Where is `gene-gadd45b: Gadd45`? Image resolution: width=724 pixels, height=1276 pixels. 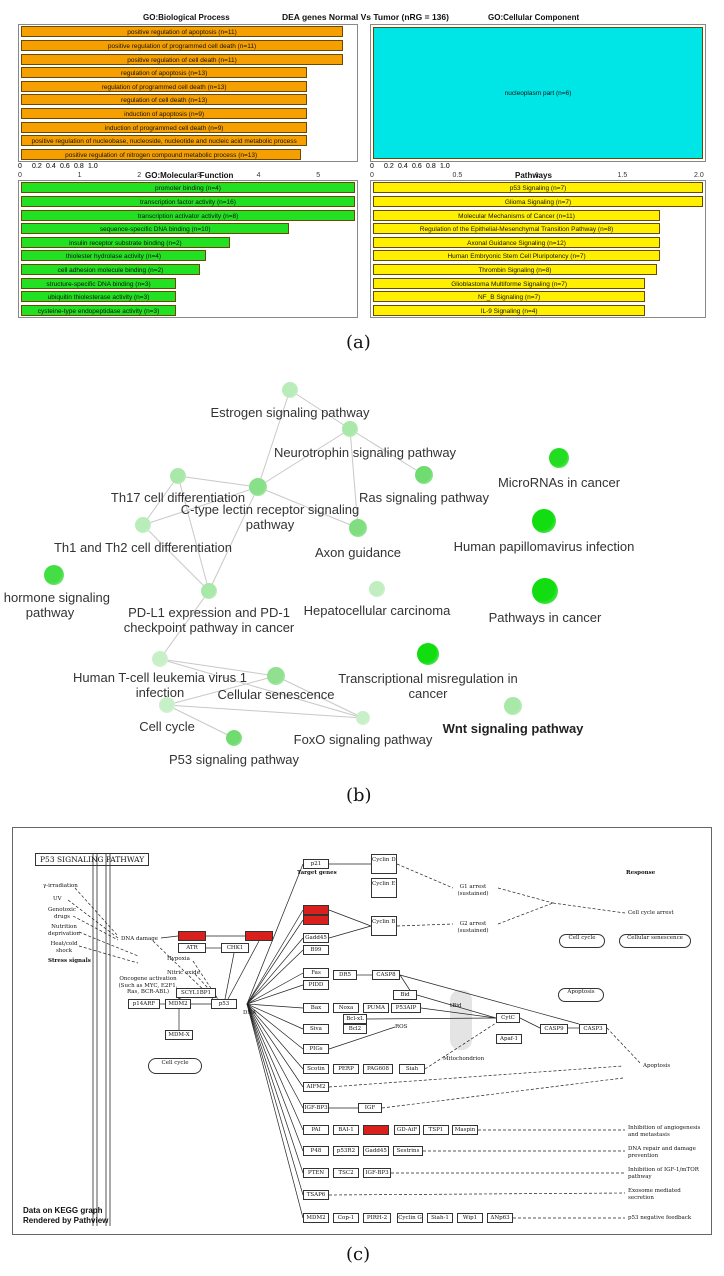 gene-gadd45b: Gadd45 is located at coordinates (376, 1151).